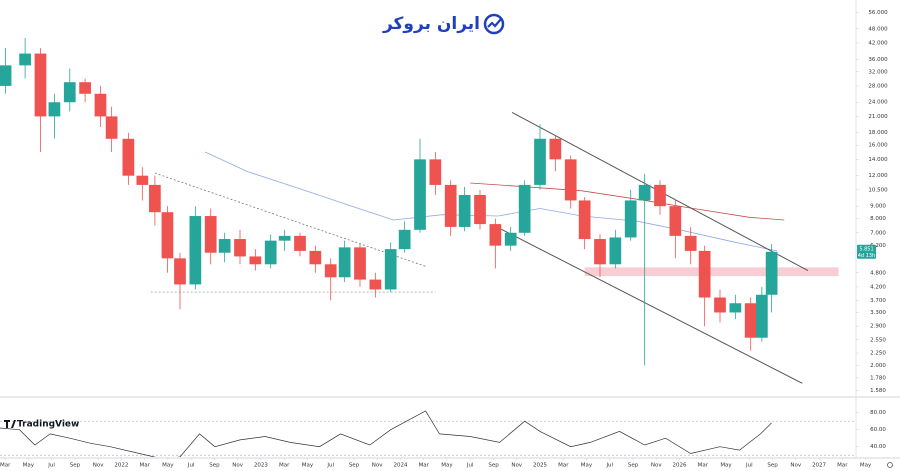  I want to click on y-tick-label: 3.300, so click(878, 313).